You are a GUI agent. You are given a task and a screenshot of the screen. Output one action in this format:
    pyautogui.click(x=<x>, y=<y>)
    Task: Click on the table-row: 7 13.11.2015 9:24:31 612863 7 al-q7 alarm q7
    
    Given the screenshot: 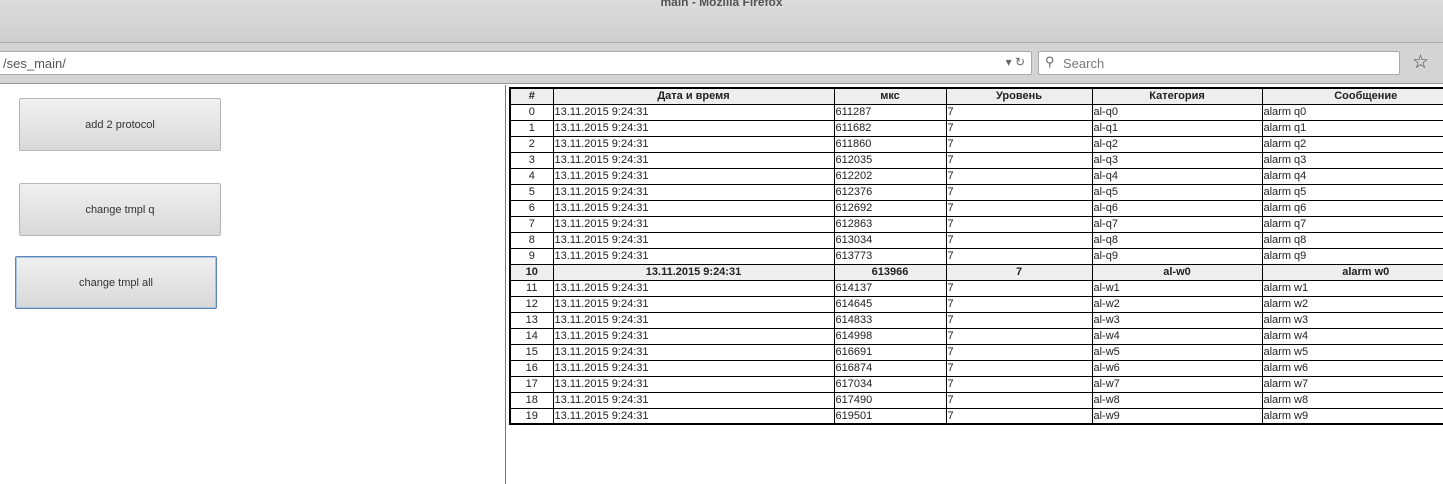 What is the action you would take?
    pyautogui.click(x=976, y=224)
    